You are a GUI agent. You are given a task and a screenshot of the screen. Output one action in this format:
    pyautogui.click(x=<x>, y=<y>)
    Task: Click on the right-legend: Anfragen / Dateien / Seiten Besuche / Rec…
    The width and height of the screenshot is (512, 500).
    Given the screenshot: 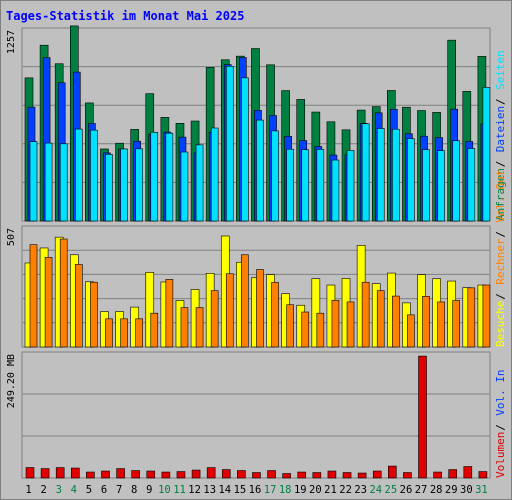 What is the action you would take?
    pyautogui.click(x=500, y=264)
    